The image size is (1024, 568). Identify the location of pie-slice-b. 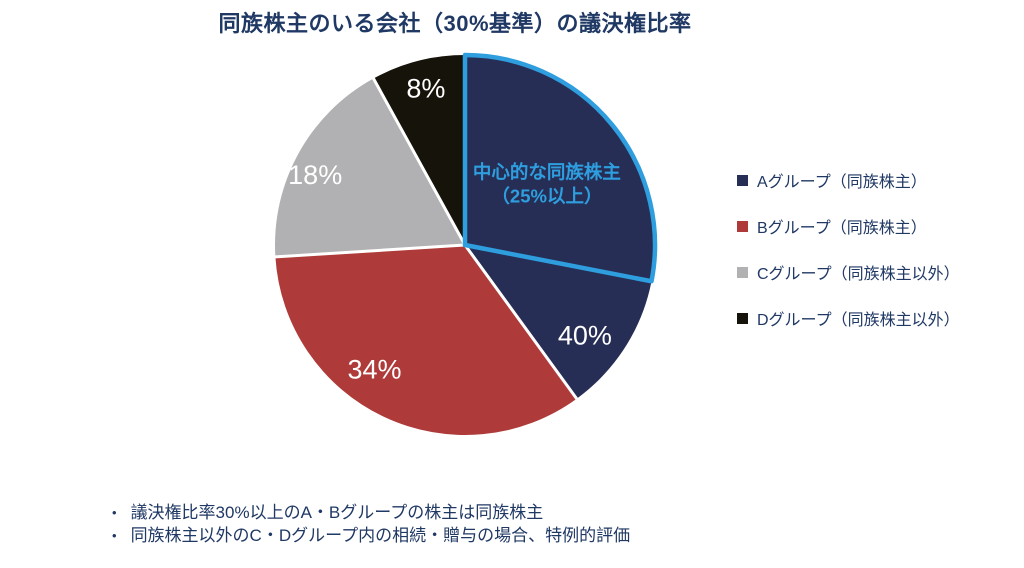
(426, 340).